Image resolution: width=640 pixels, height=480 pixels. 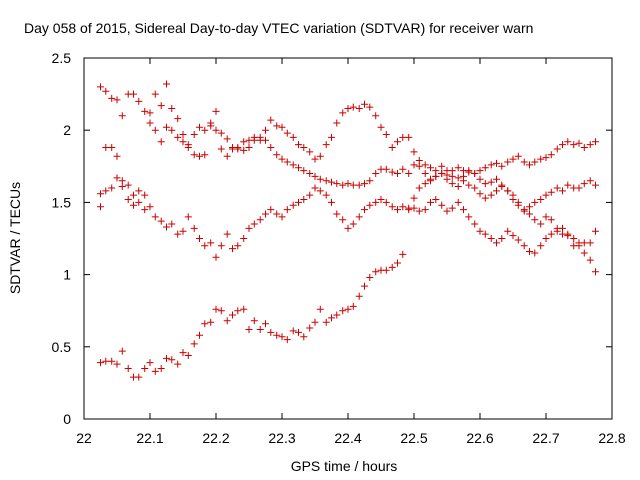 What do you see at coordinates (67, 275) in the screenshot?
I see `y-tick-label: 1` at bounding box center [67, 275].